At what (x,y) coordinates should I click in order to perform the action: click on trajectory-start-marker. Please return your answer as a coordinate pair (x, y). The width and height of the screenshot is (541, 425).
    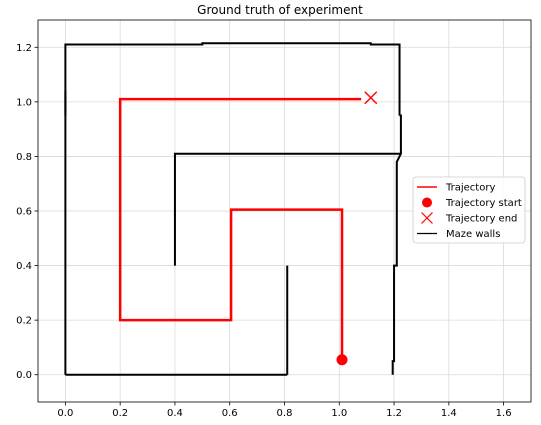
    Looking at the image, I should click on (342, 360).